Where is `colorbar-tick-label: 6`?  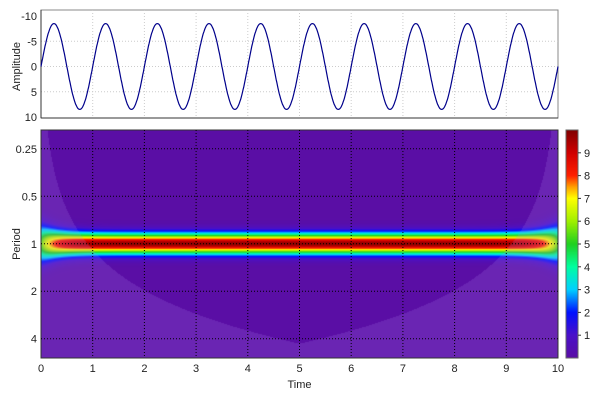
colorbar-tick-label: 6 is located at coordinates (587, 222).